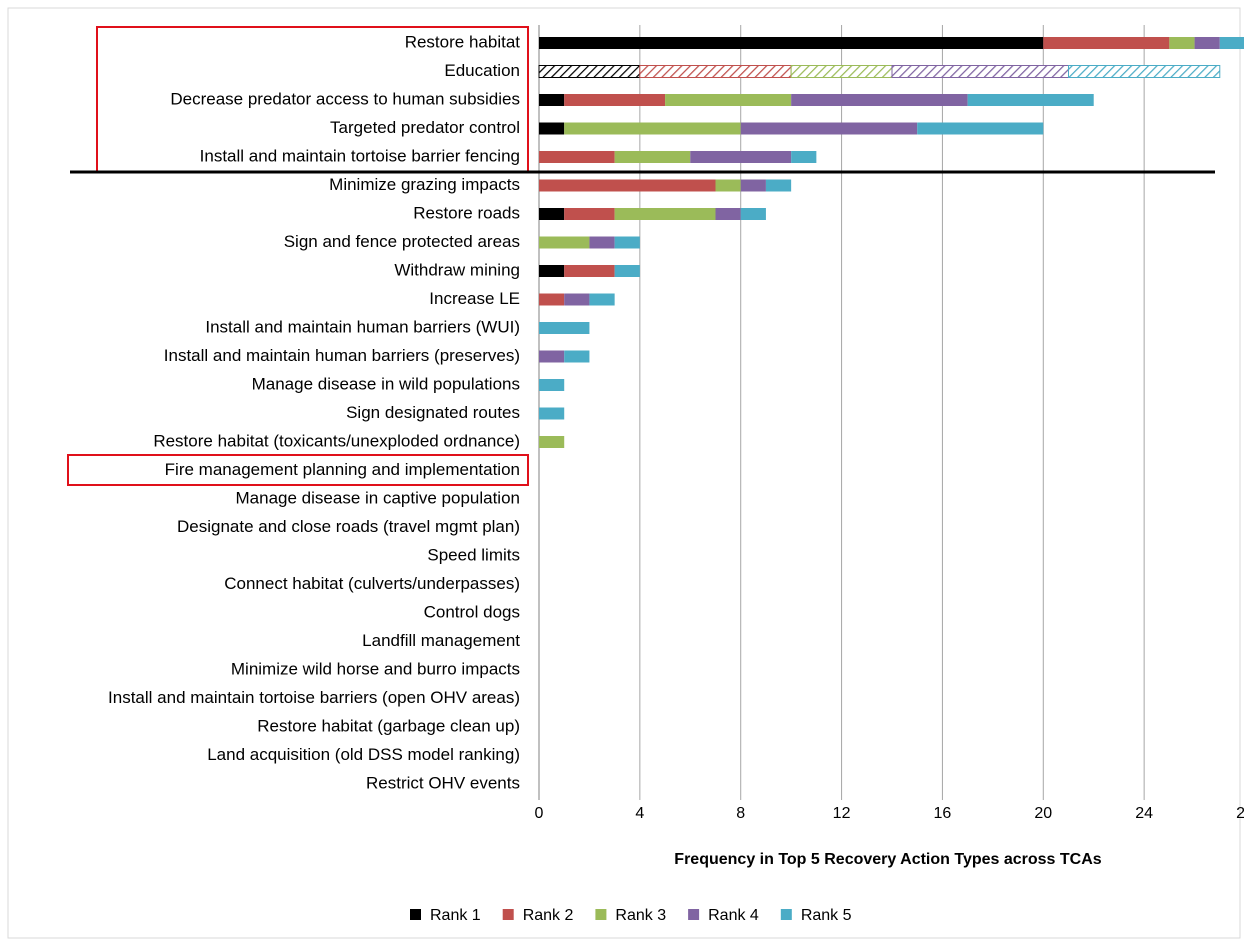  I want to click on y-tick-label: Sign and fence protected areas, so click(402, 241).